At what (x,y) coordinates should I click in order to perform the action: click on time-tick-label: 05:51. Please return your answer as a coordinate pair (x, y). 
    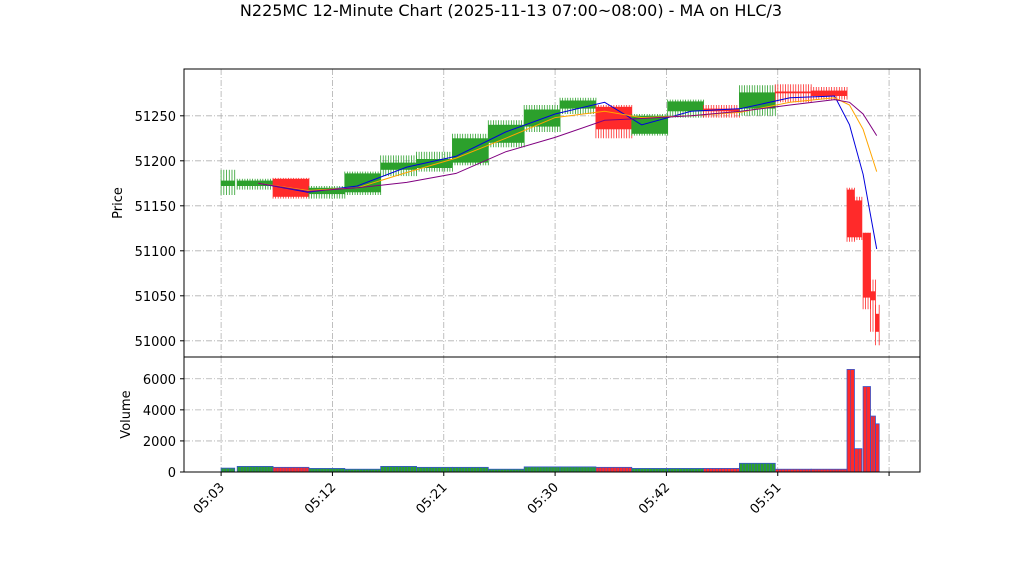
    Looking at the image, I should click on (765, 498).